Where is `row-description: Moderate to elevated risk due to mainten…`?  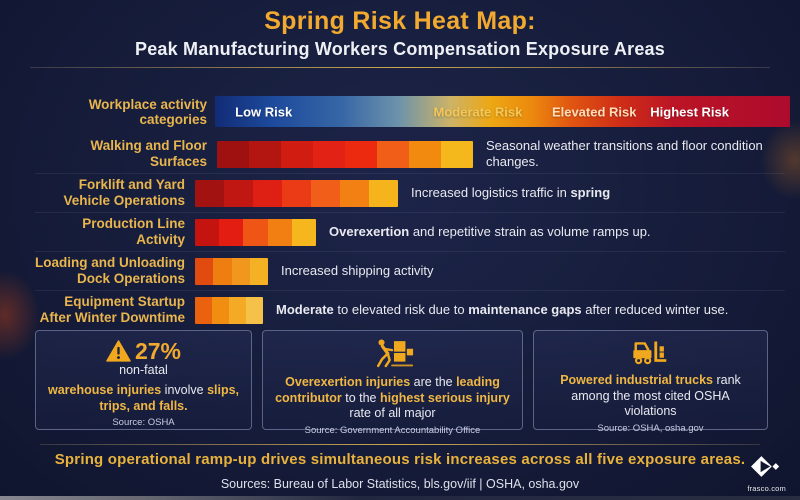
row-description: Moderate to elevated risk due to mainten… is located at coordinates (530, 310).